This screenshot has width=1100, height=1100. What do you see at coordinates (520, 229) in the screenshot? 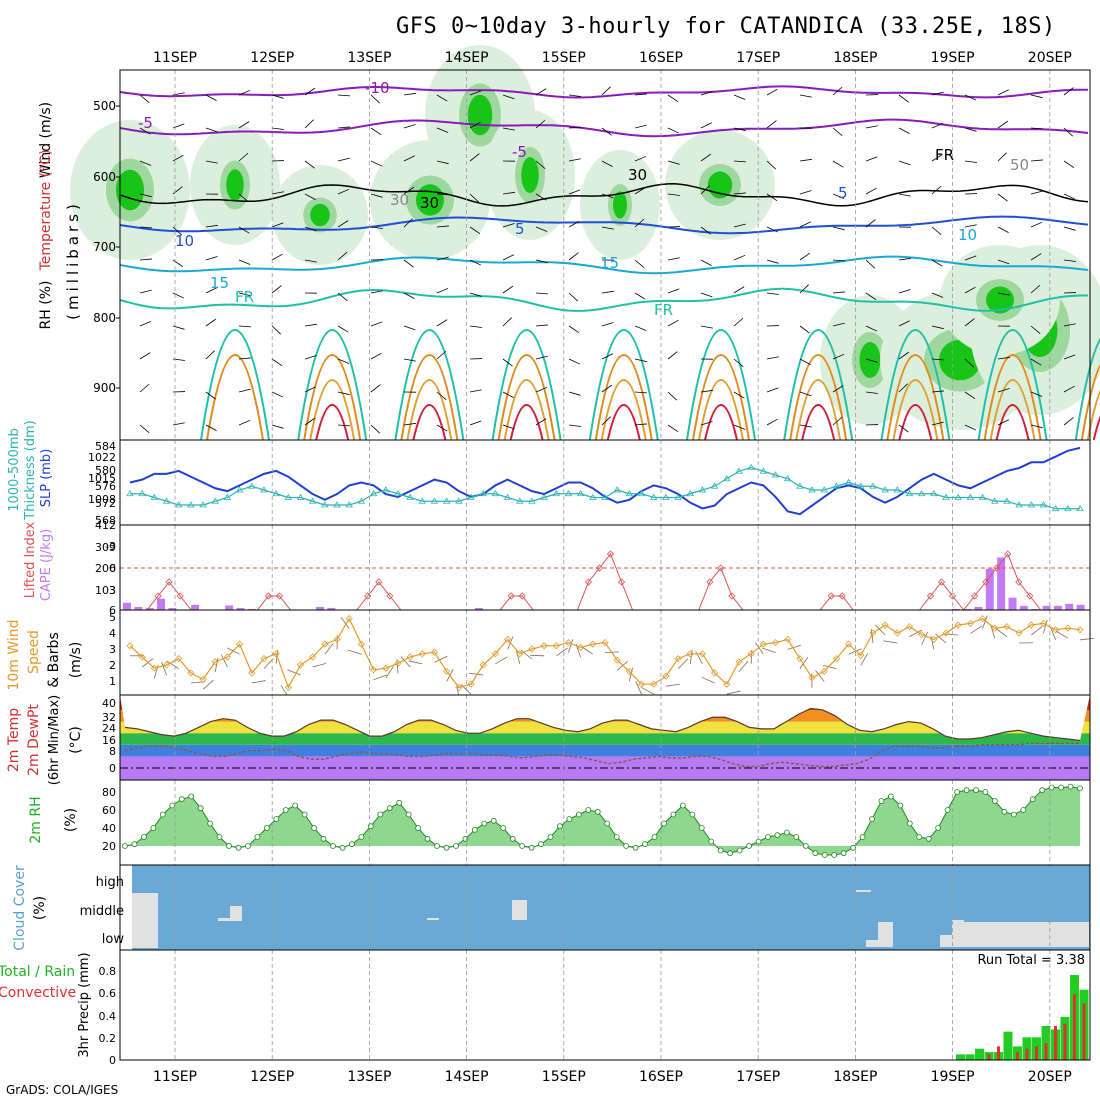
I see `contour-label: 5` at bounding box center [520, 229].